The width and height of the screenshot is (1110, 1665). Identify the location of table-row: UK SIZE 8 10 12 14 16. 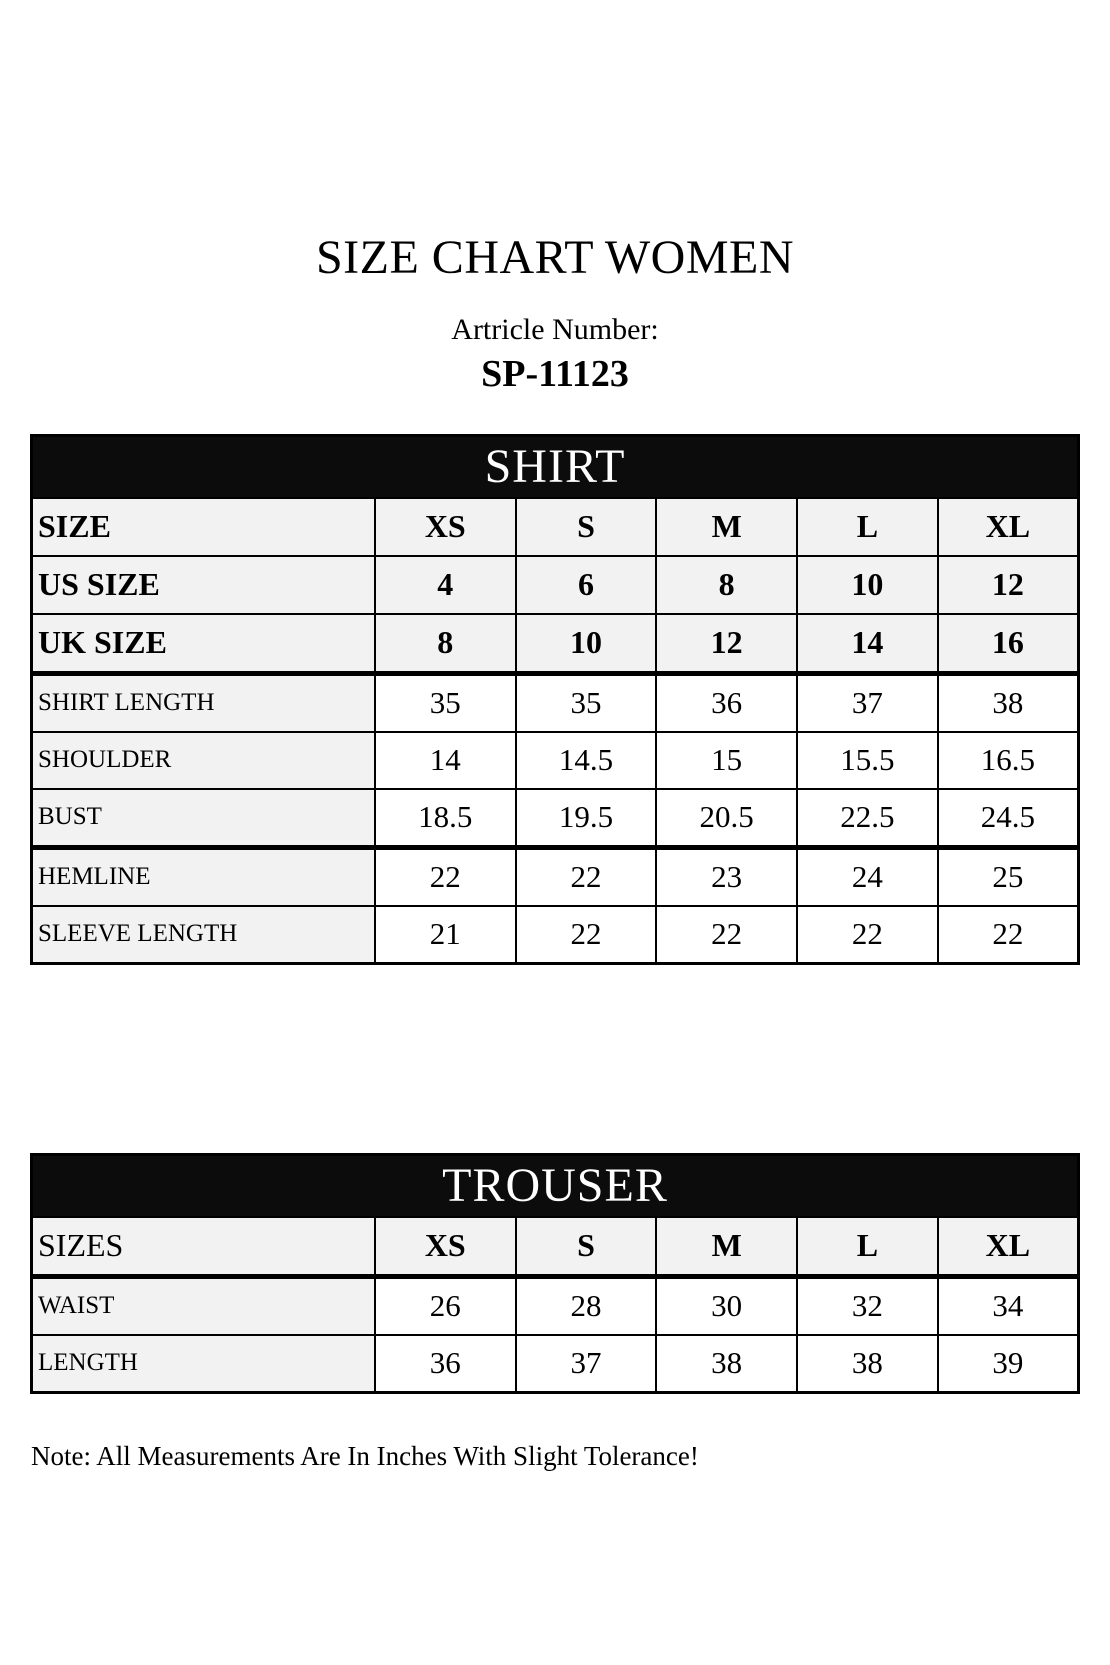
(555, 644).